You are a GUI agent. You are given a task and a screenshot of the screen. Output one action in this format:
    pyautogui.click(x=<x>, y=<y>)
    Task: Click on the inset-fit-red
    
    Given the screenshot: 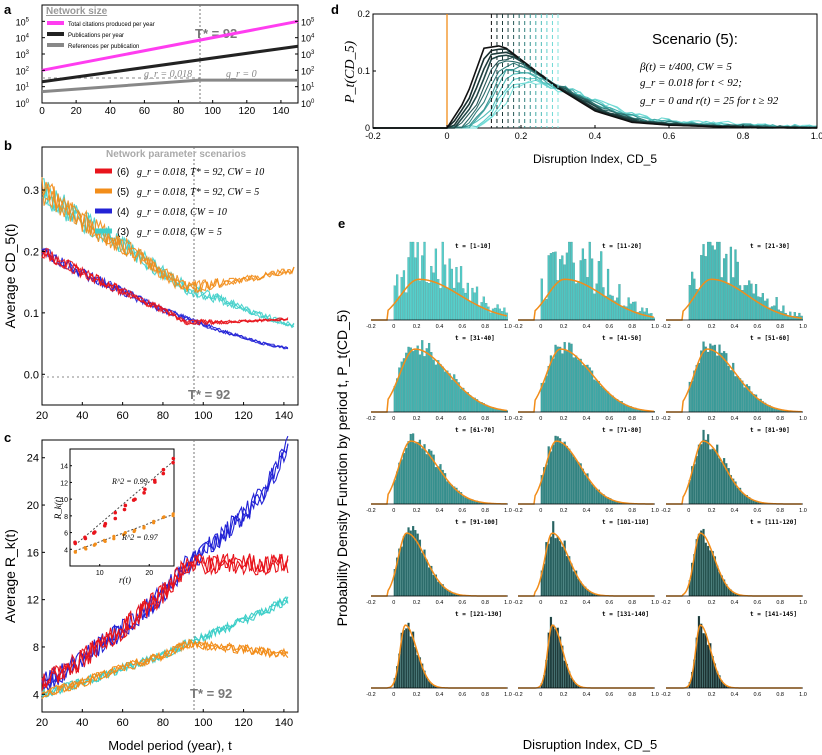 What is the action you would take?
    pyautogui.click(x=124, y=503)
    